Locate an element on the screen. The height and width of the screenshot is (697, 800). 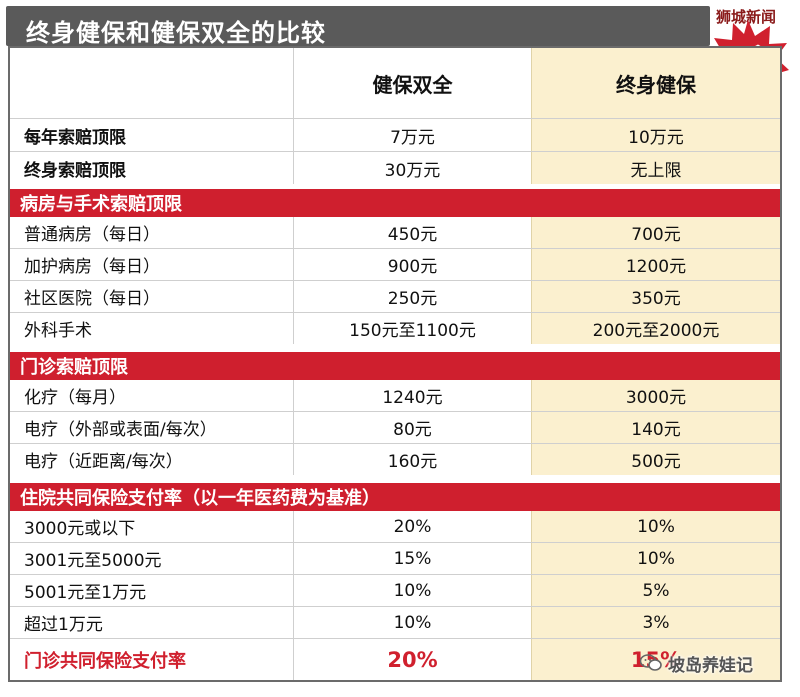
row-label: 普通病房（每日） is located at coordinates (92, 235).